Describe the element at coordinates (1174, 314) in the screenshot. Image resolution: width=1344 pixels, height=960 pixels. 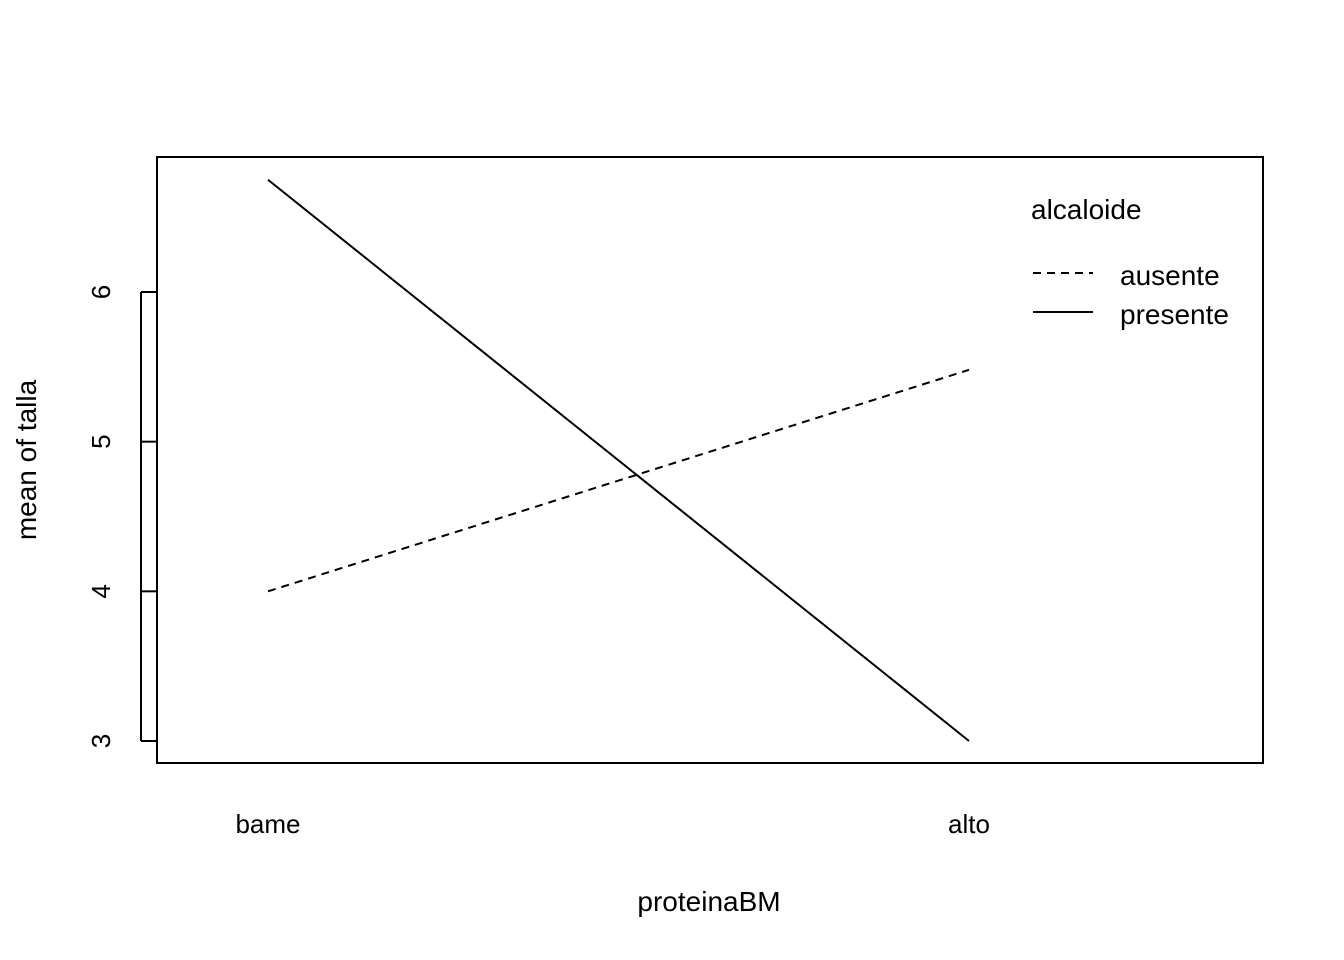
I see `legend-label-presente: presente` at that location.